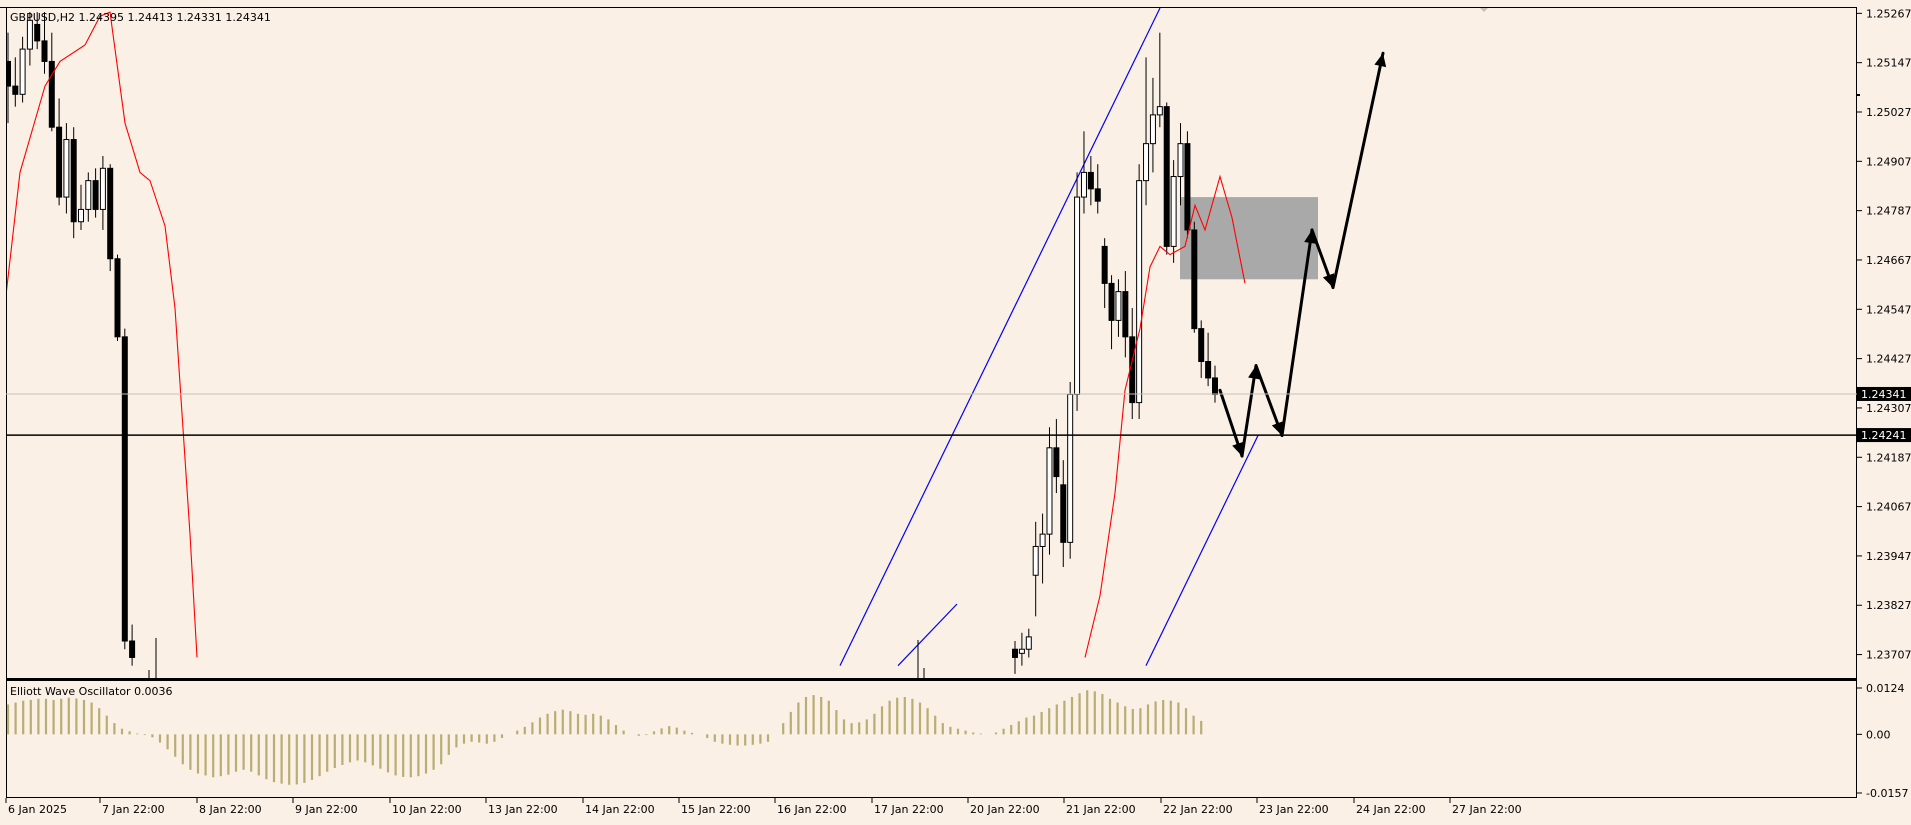 This screenshot has width=1911, height=825. Describe the element at coordinates (133, 809) in the screenshot. I see `x-tick-label: 7 Jan 22:00` at that location.